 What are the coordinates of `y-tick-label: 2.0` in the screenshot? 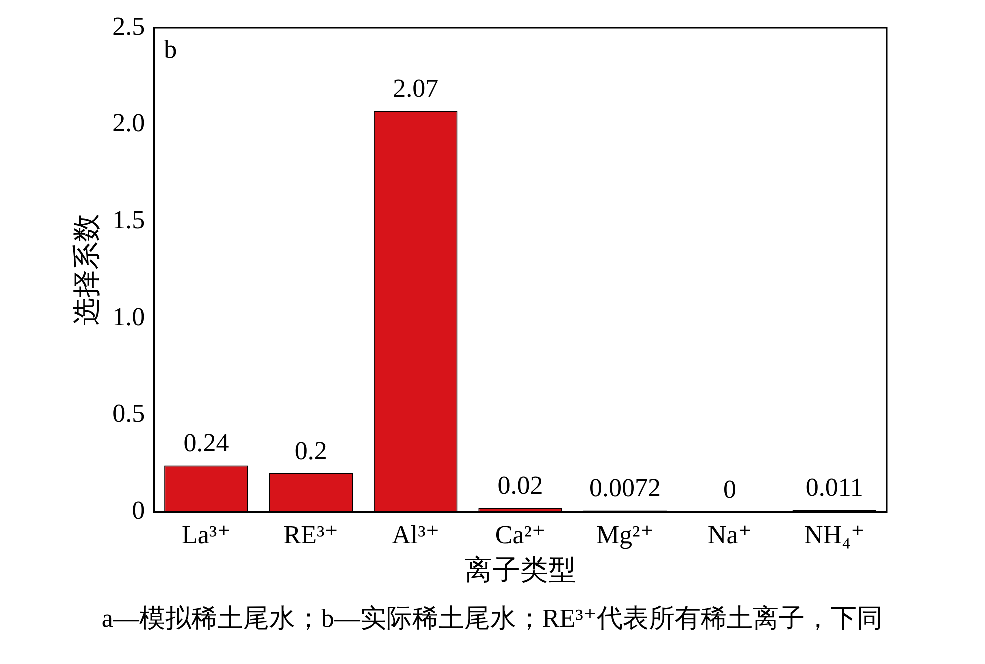 It's located at (129, 123).